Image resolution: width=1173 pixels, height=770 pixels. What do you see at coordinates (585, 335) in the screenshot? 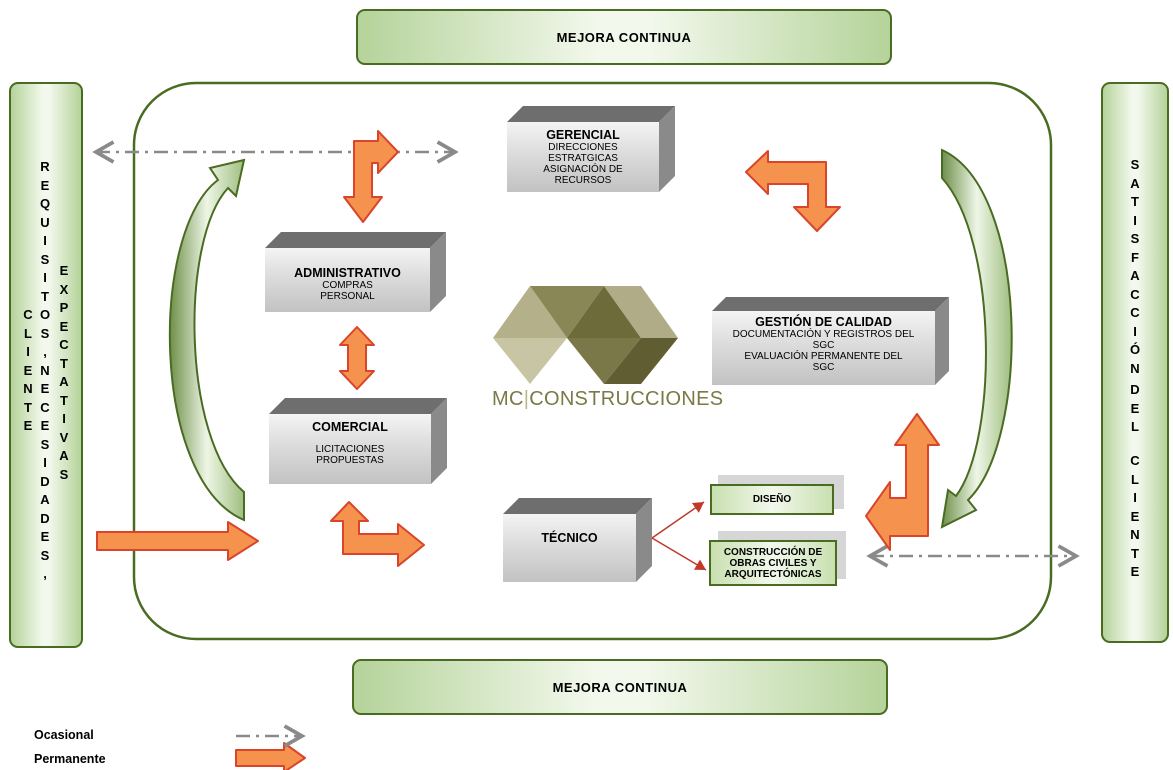
I see `logo-icon` at bounding box center [585, 335].